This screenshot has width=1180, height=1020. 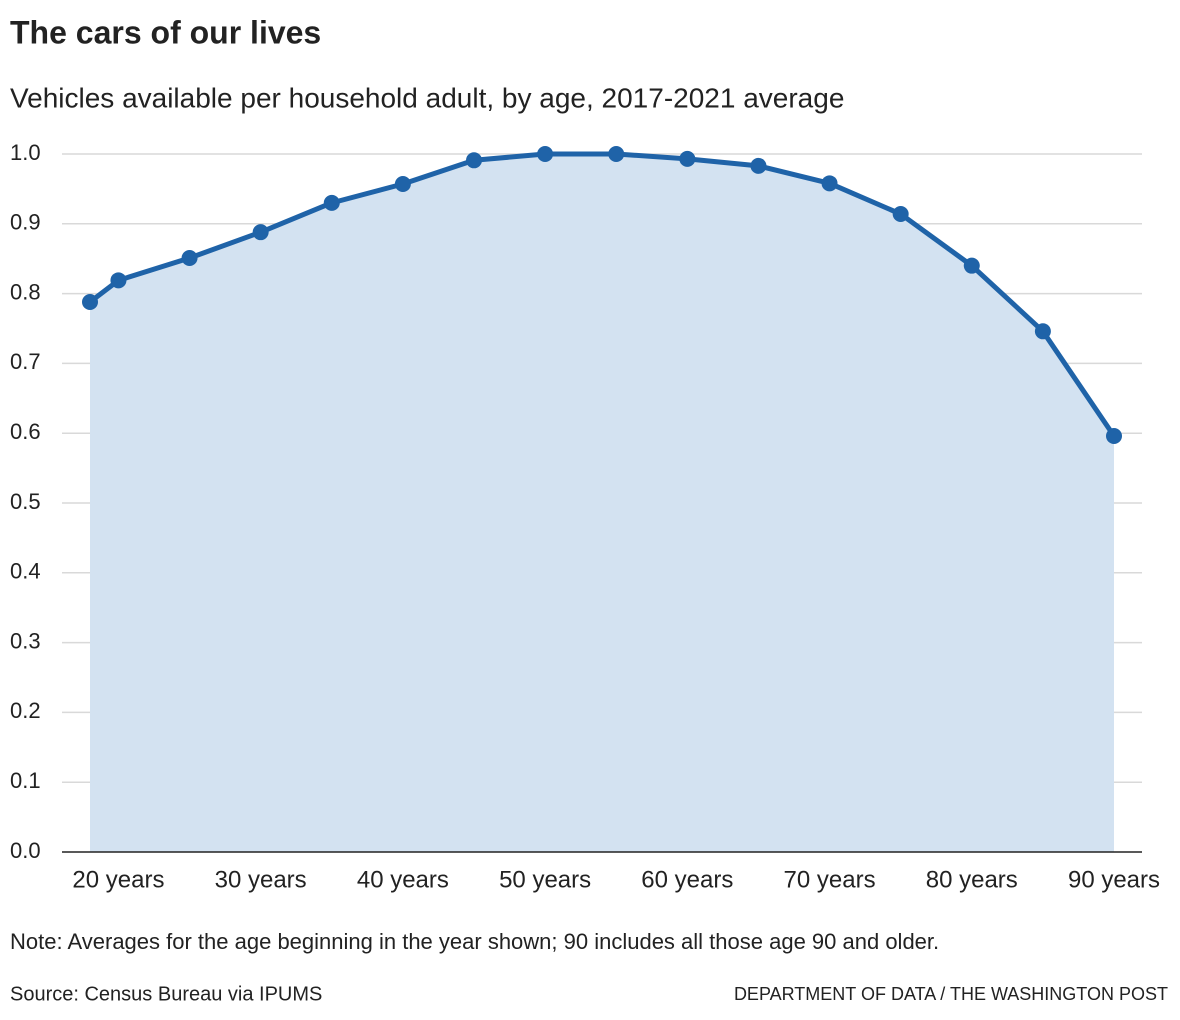 What do you see at coordinates (951, 994) in the screenshot?
I see `credit: DEPARTMENT OF DATA / THE WASHINGTON POST` at bounding box center [951, 994].